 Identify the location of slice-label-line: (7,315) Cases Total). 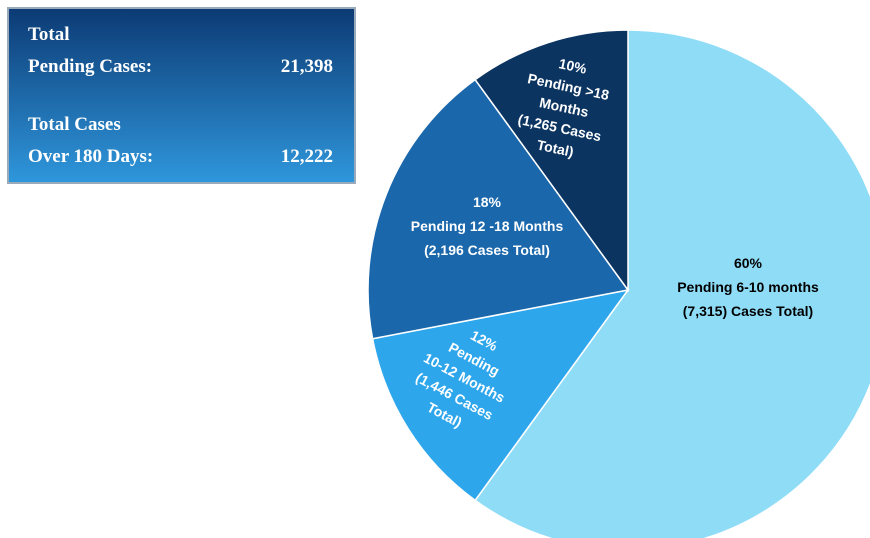
(748, 311).